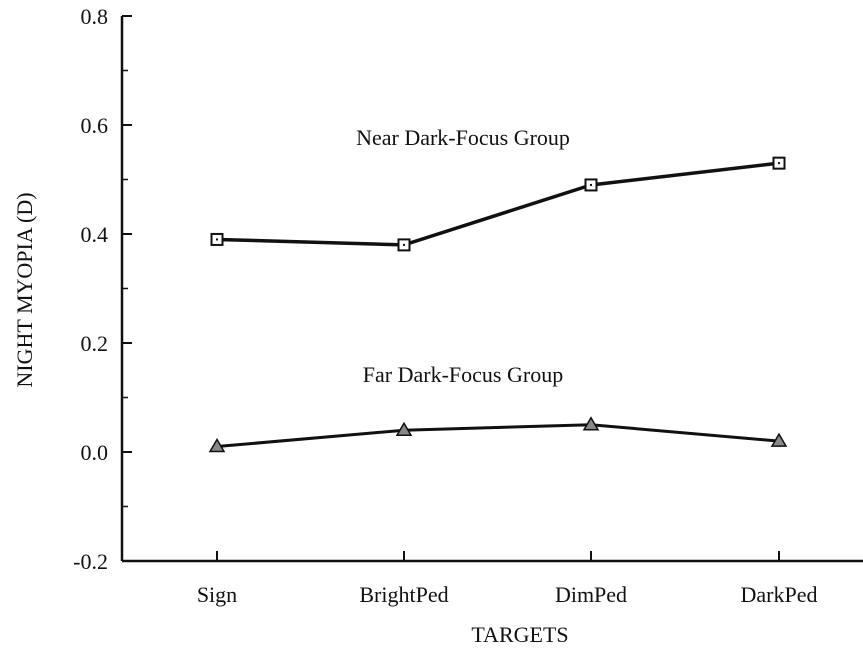 The image size is (863, 651). What do you see at coordinates (102, 289) in the screenshot?
I see `y-ticks: -0.2 0.0 0.2 0.4 0.6 0.8` at bounding box center [102, 289].